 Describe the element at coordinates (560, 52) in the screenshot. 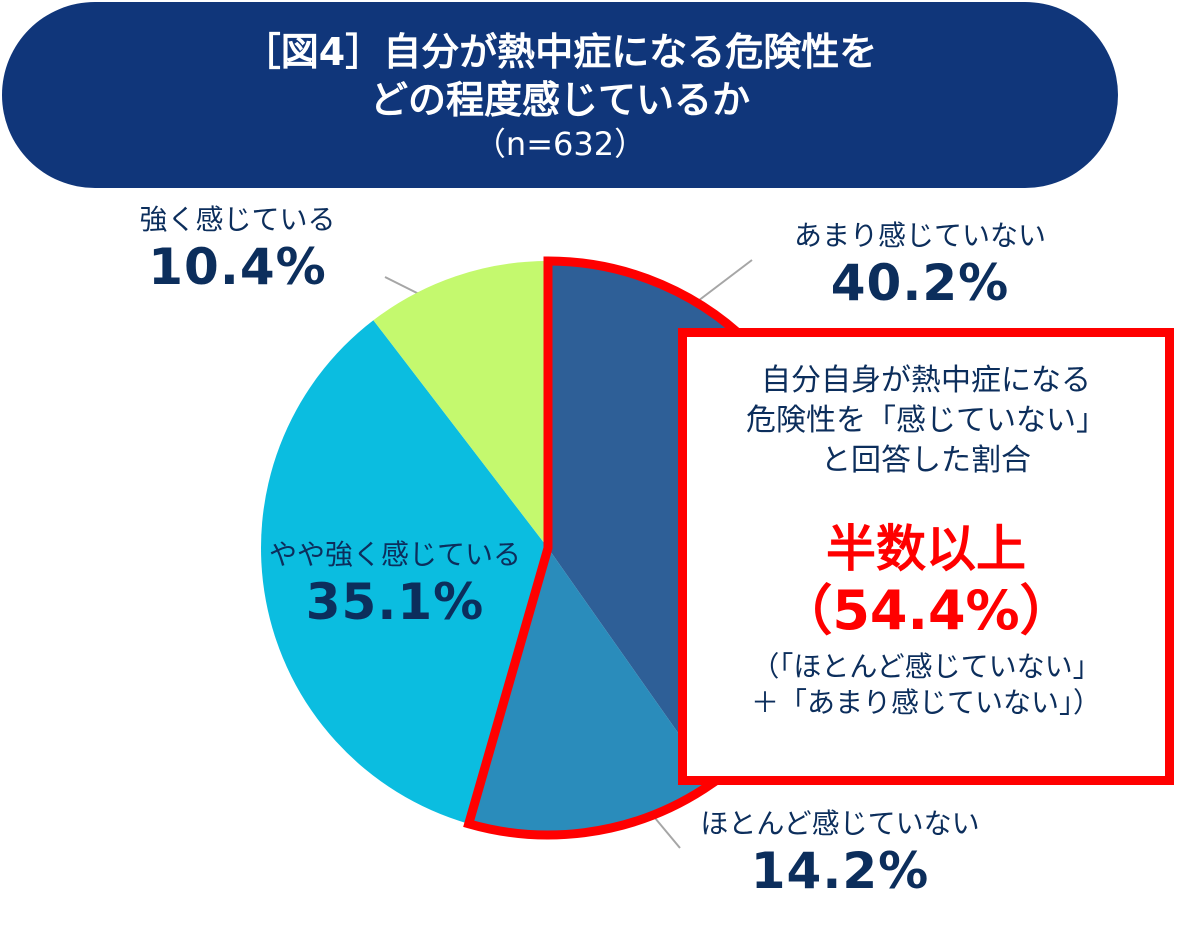

I see `chart-title-line1: ［図4］自分が熱中症になる危険性を` at that location.